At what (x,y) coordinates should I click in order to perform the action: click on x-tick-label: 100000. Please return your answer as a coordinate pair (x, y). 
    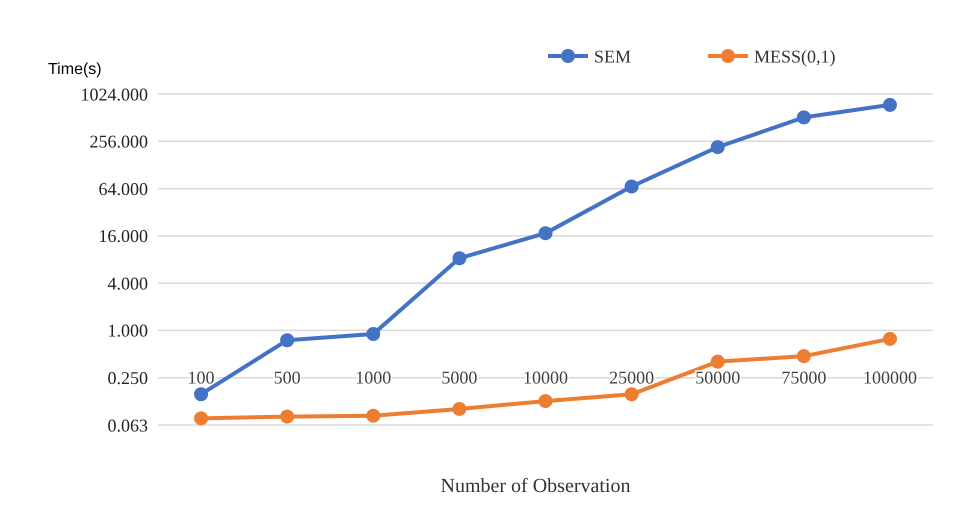
    Looking at the image, I should click on (889, 377).